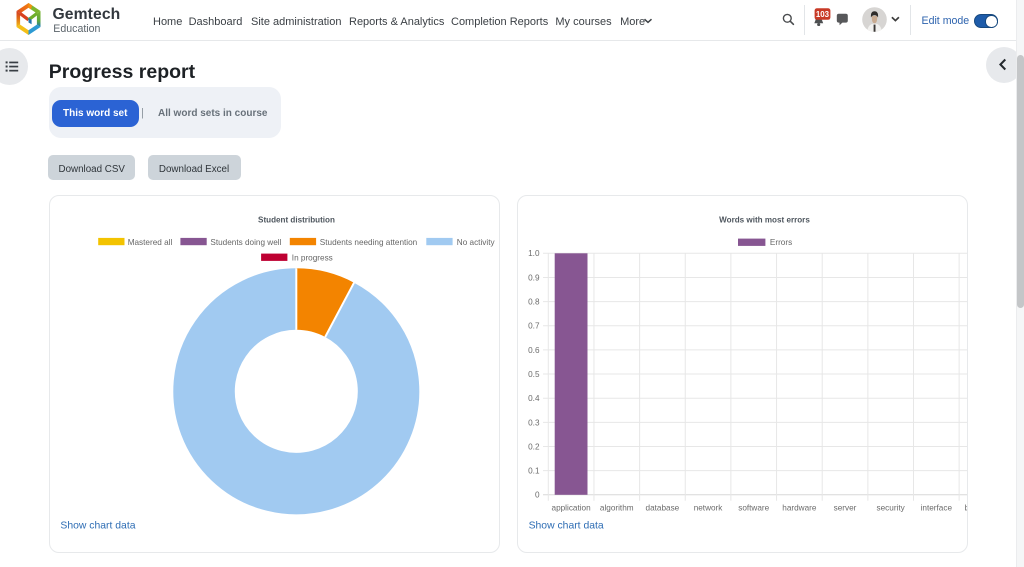 The height and width of the screenshot is (567, 1024). Describe the element at coordinates (781, 242) in the screenshot. I see `svg-text: Errors` at that location.